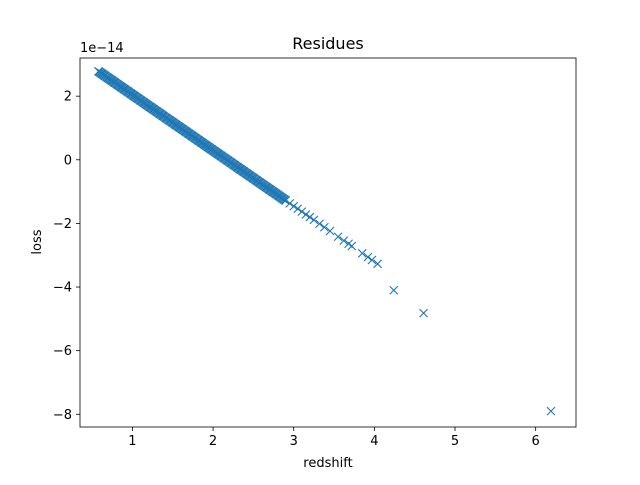  What do you see at coordinates (62, 288) in the screenshot?
I see `y-tick-label: −4` at bounding box center [62, 288].